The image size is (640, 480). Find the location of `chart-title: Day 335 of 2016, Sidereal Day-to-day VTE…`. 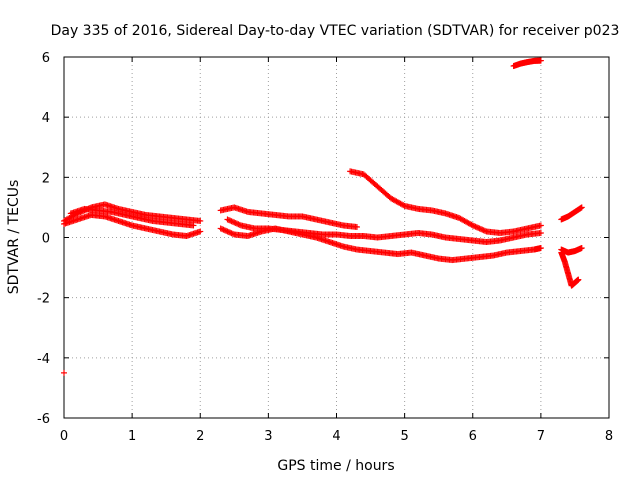

chart-title: Day 335 of 2016, Sidereal Day-to-day VTE… is located at coordinates (335, 31).